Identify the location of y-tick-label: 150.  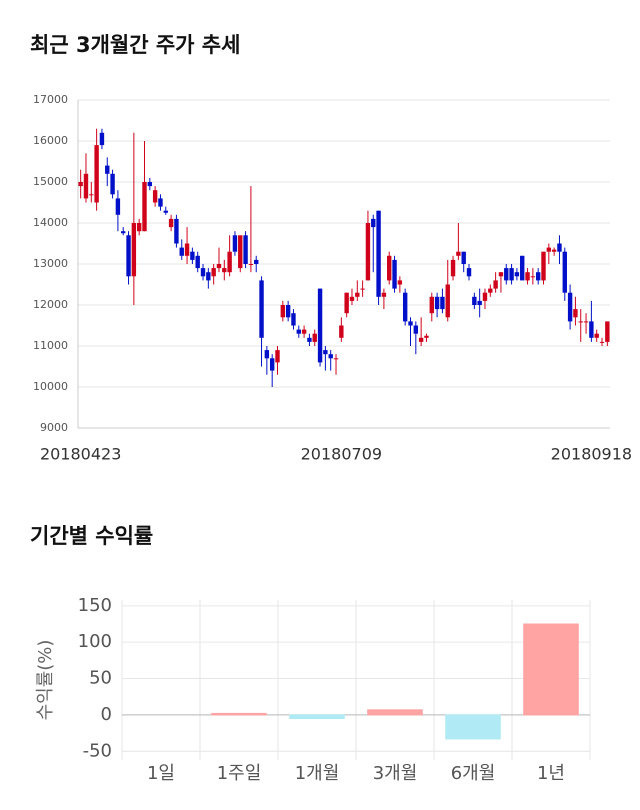
(95, 605).